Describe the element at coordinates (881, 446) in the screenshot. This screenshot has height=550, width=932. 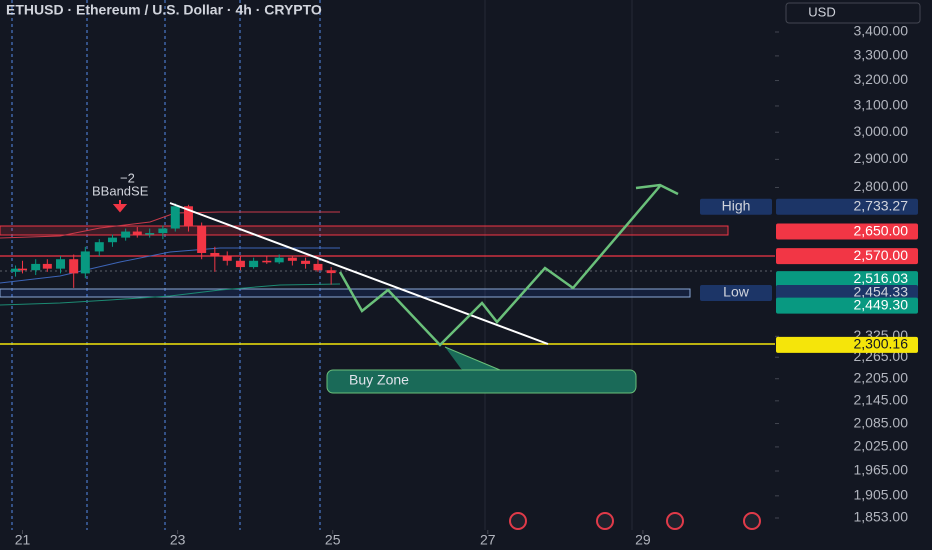
I see `y-tick-label: 2,025.00` at that location.